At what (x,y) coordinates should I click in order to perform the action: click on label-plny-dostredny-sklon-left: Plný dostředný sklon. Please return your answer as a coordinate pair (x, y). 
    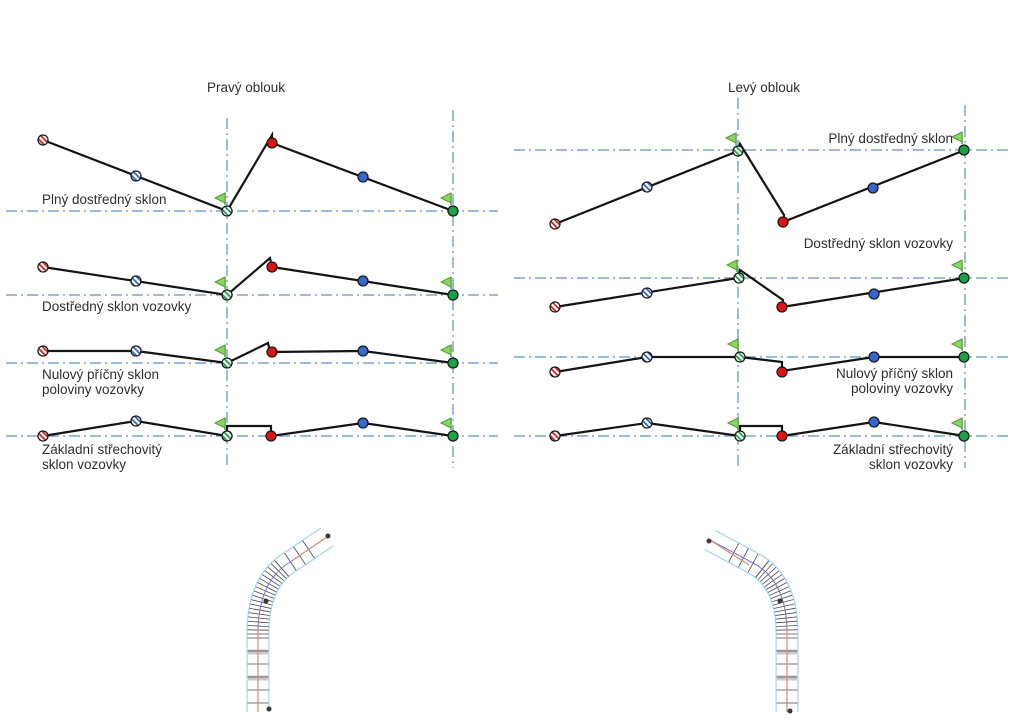
    Looking at the image, I should click on (104, 199).